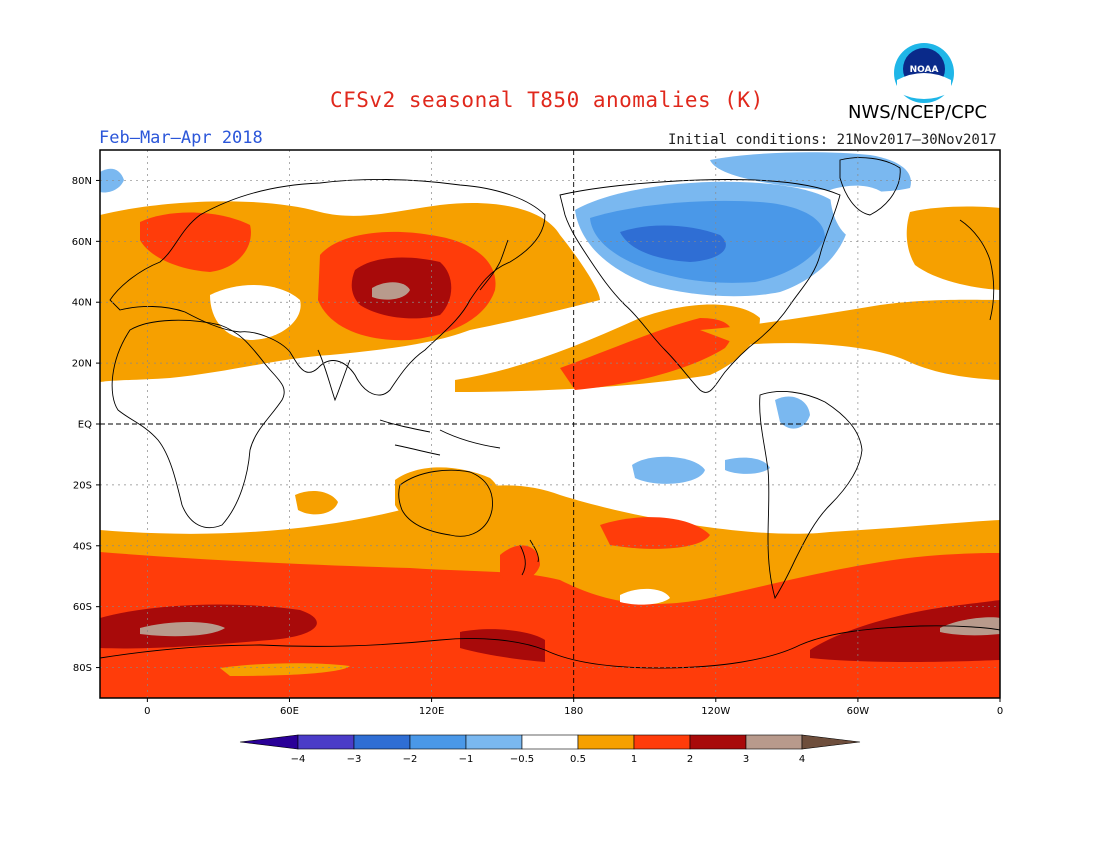 The height and width of the screenshot is (850, 1100). What do you see at coordinates (181, 138) in the screenshot?
I see `forecast-period: Feb–Mar–Apr 2018` at bounding box center [181, 138].